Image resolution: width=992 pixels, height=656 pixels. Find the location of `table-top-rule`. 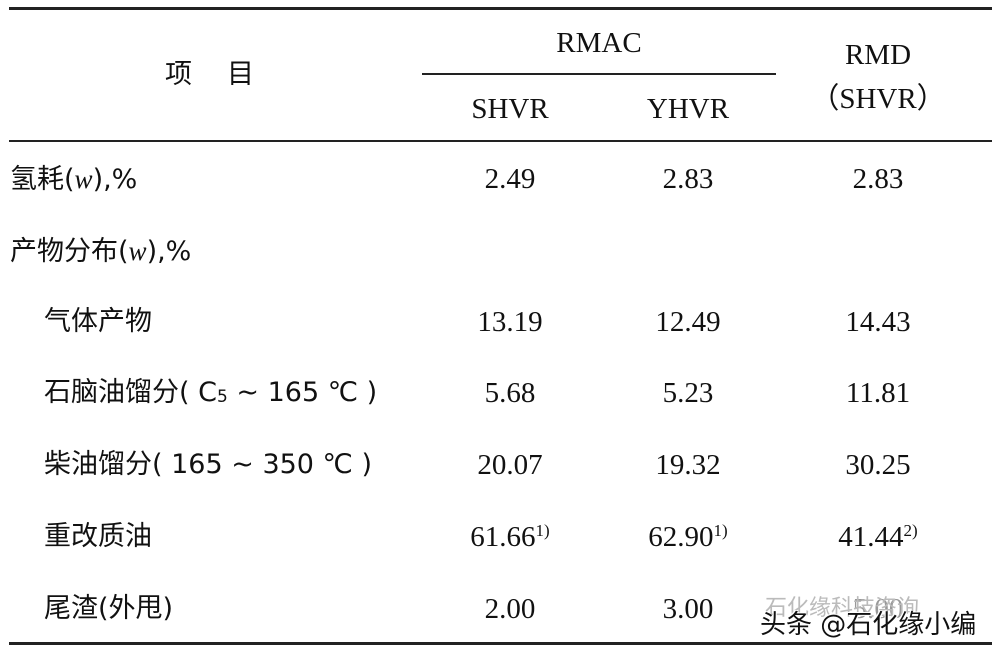

table-top-rule is located at coordinates (500, 8).